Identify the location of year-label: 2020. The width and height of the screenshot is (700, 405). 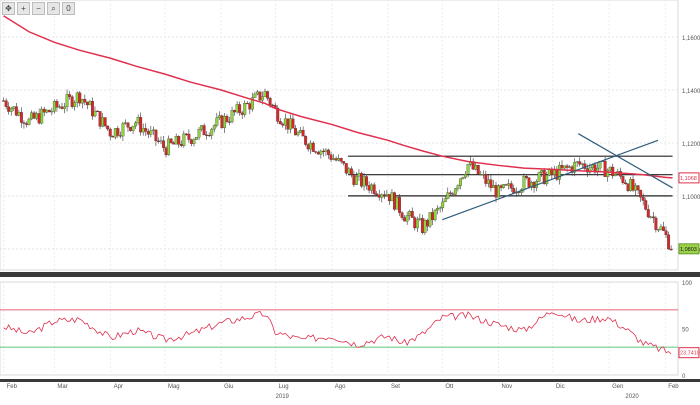
(632, 397).